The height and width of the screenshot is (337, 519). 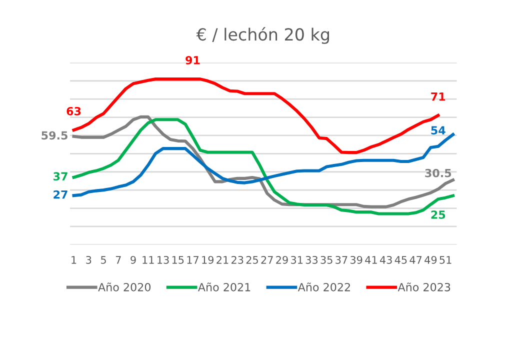 What do you see at coordinates (342, 260) in the screenshot?
I see `x-tick-label: 37` at bounding box center [342, 260].